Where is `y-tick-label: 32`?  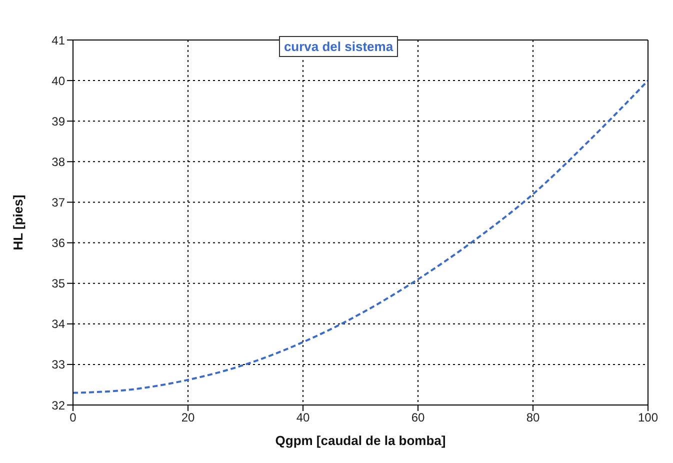 y-tick-label: 32 is located at coordinates (59, 405).